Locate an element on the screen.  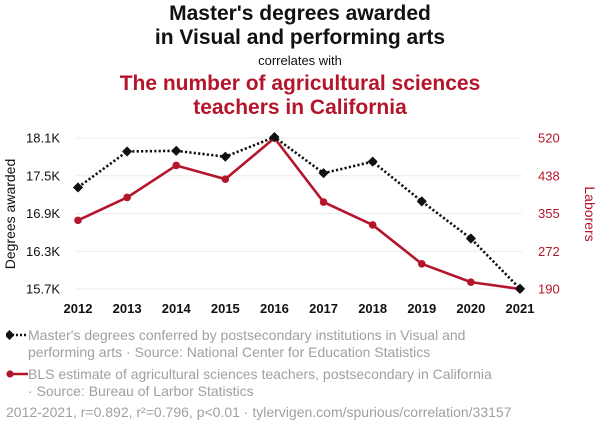
title-line-1: Master's degrees awarded is located at coordinates (300, 13).